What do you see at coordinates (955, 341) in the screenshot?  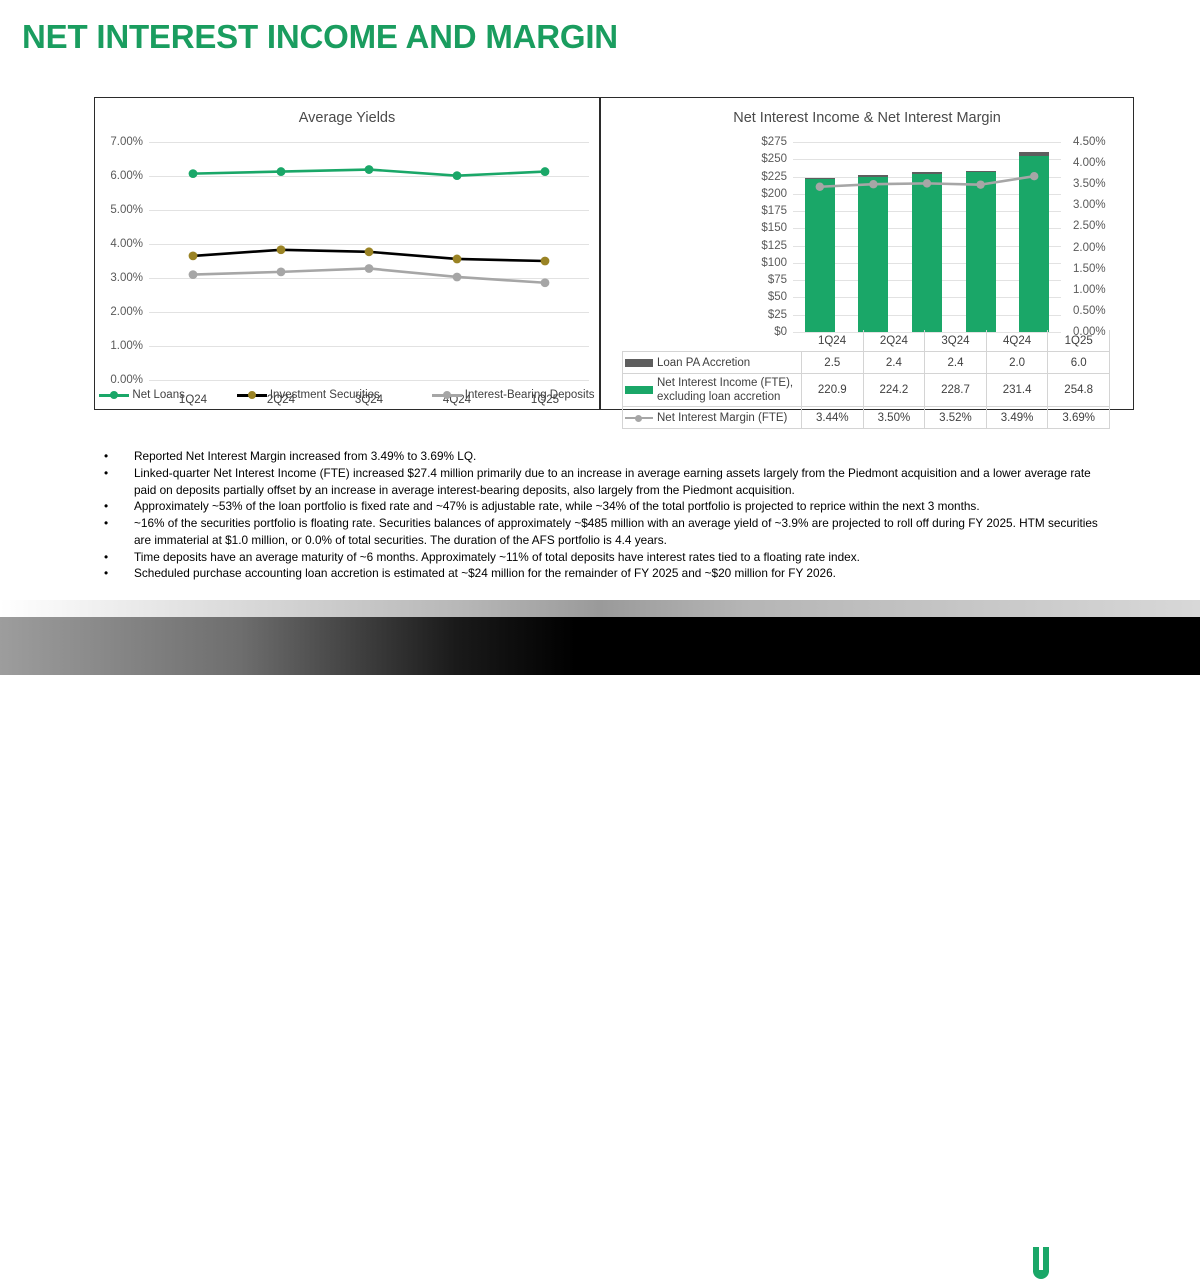 I see `table-column-header: 3Q24` at bounding box center [955, 341].